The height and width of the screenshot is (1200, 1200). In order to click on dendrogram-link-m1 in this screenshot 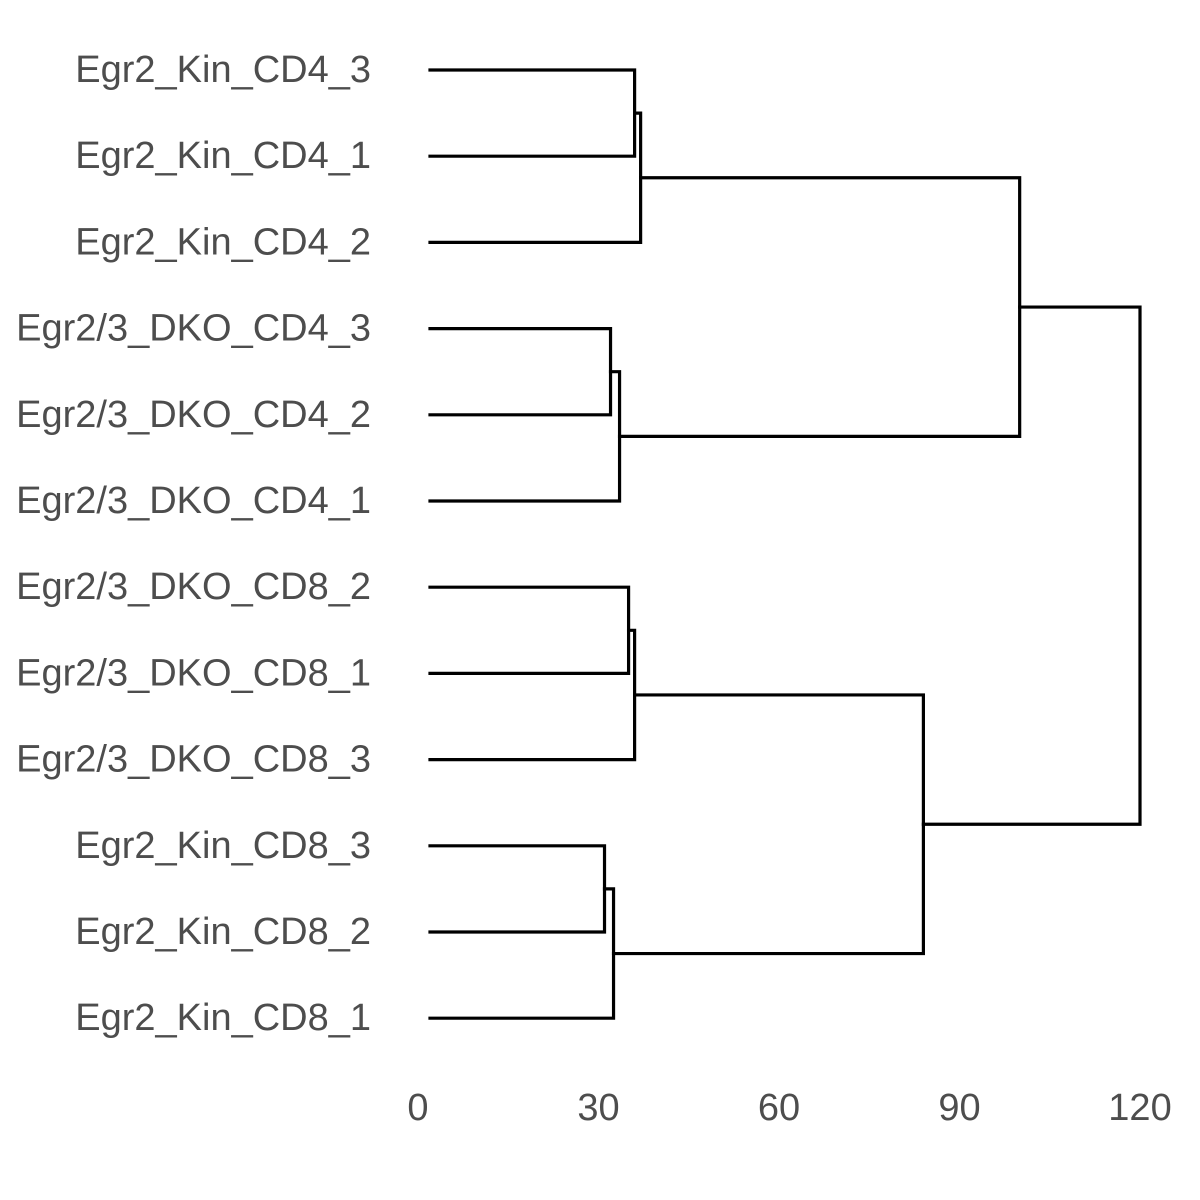, I will do `click(532, 113)`.